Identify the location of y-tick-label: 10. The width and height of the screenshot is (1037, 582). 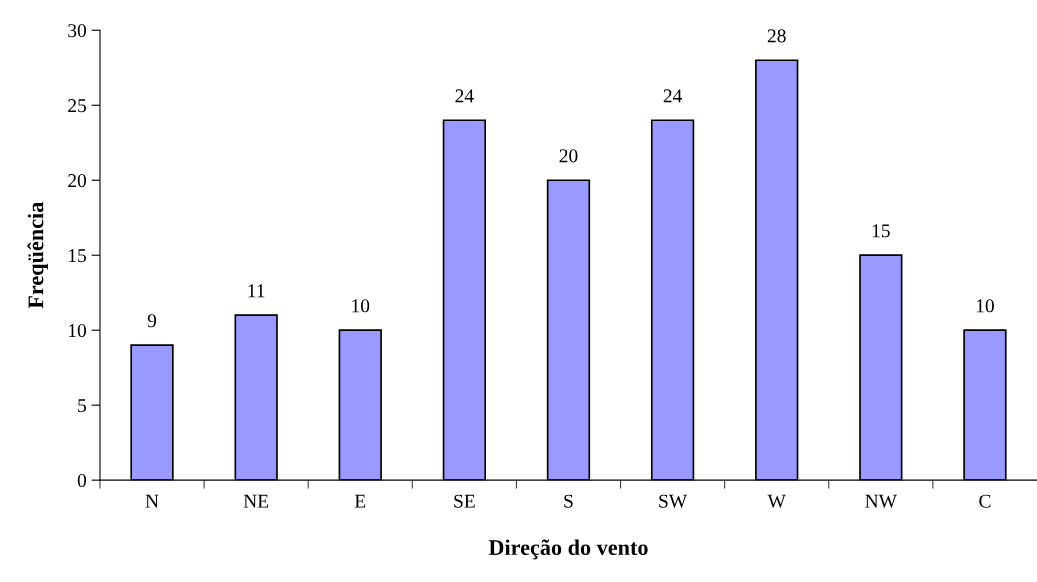
(78, 331).